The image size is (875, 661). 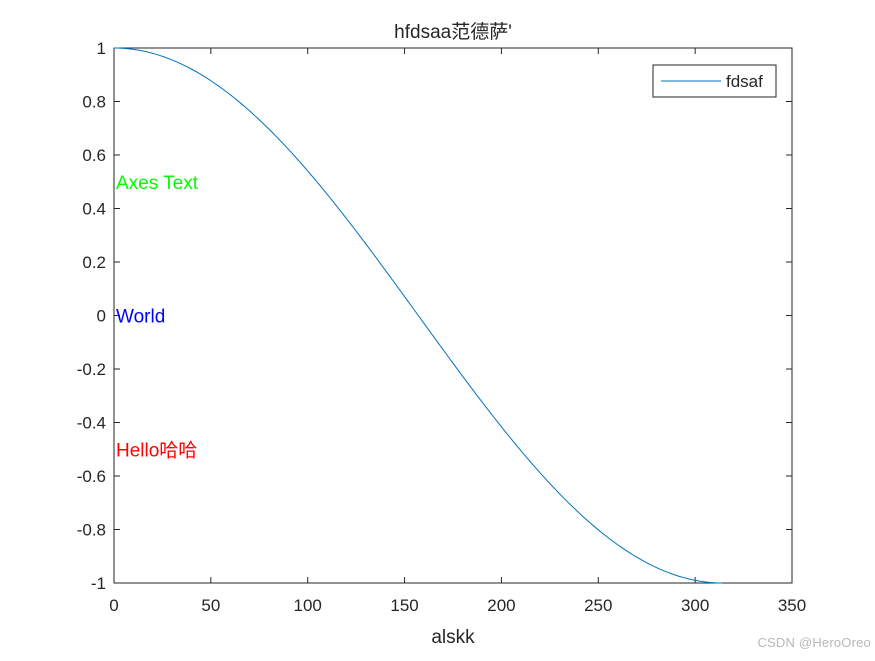 What do you see at coordinates (695, 605) in the screenshot?
I see `x-tick-label: 300` at bounding box center [695, 605].